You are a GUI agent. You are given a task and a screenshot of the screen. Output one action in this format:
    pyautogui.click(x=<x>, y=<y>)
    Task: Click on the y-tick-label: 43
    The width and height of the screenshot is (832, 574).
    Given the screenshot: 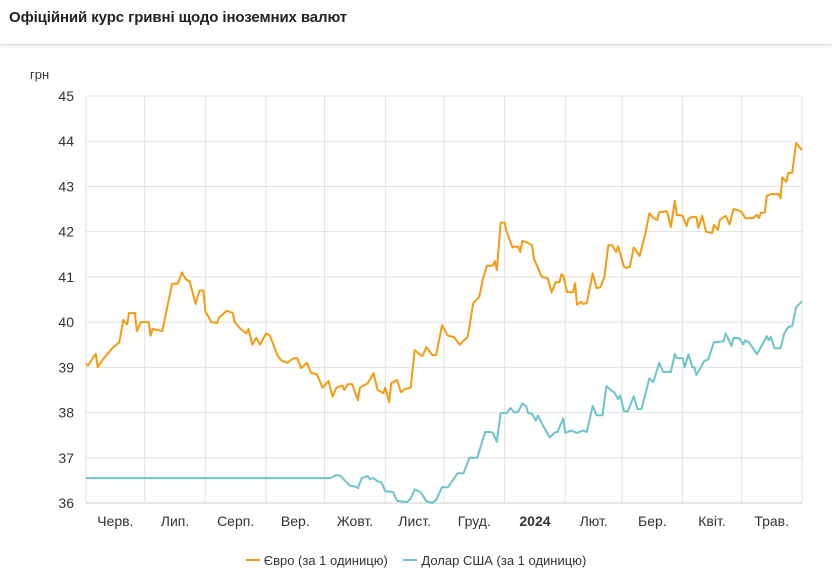 What is the action you would take?
    pyautogui.click(x=66, y=186)
    